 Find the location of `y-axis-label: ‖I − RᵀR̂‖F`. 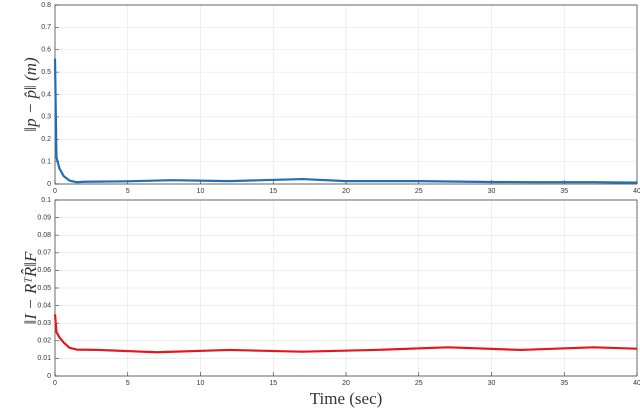

y-axis-label: ‖I − RᵀR̂‖F is located at coordinates (30, 288).